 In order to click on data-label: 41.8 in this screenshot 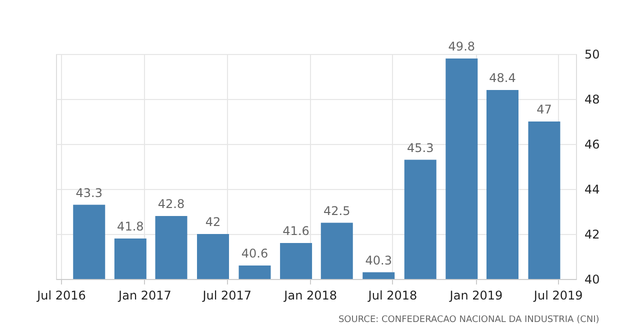, I will do `click(130, 227)`.